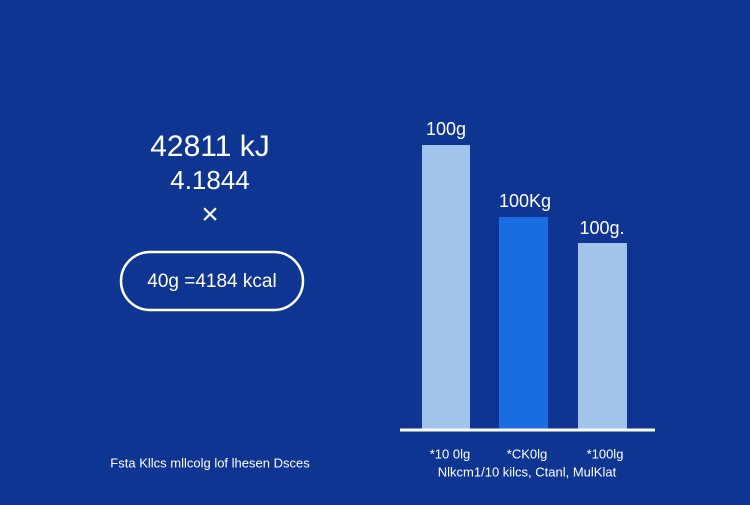 The image size is (750, 505). What do you see at coordinates (601, 228) in the screenshot?
I see `bar-label: 100g.` at bounding box center [601, 228].